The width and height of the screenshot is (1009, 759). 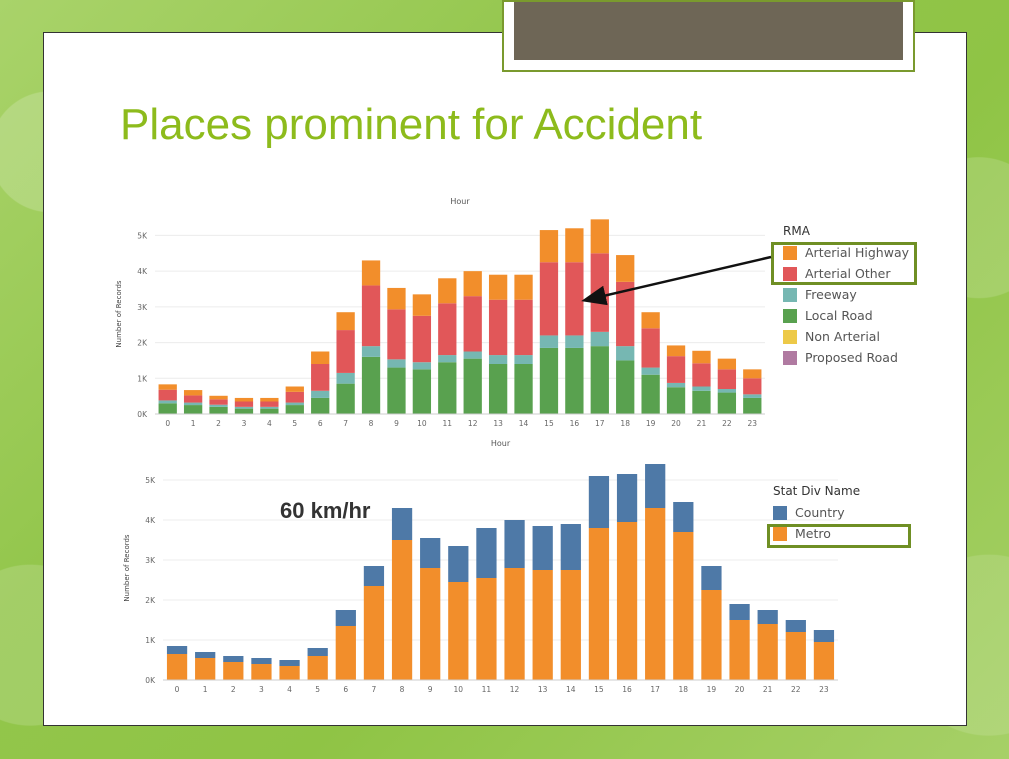 I want to click on legend-item-proposed-road: Proposed Road, so click(x=846, y=357).